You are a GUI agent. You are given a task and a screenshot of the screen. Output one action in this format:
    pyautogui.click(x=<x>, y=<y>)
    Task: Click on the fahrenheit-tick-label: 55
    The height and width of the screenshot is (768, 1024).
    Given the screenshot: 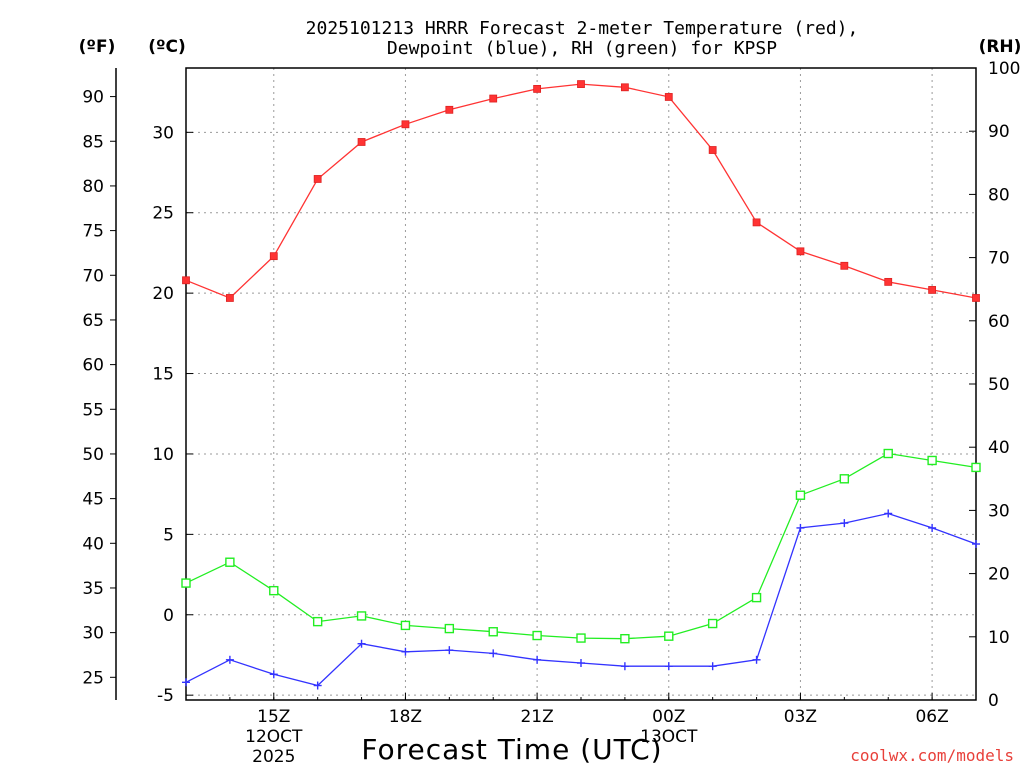 What is the action you would take?
    pyautogui.click(x=93, y=410)
    